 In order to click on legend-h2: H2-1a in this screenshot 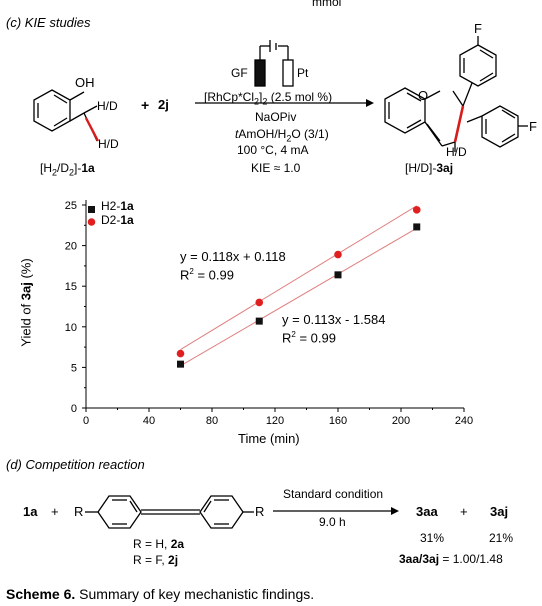, I will do `click(117, 206)`.